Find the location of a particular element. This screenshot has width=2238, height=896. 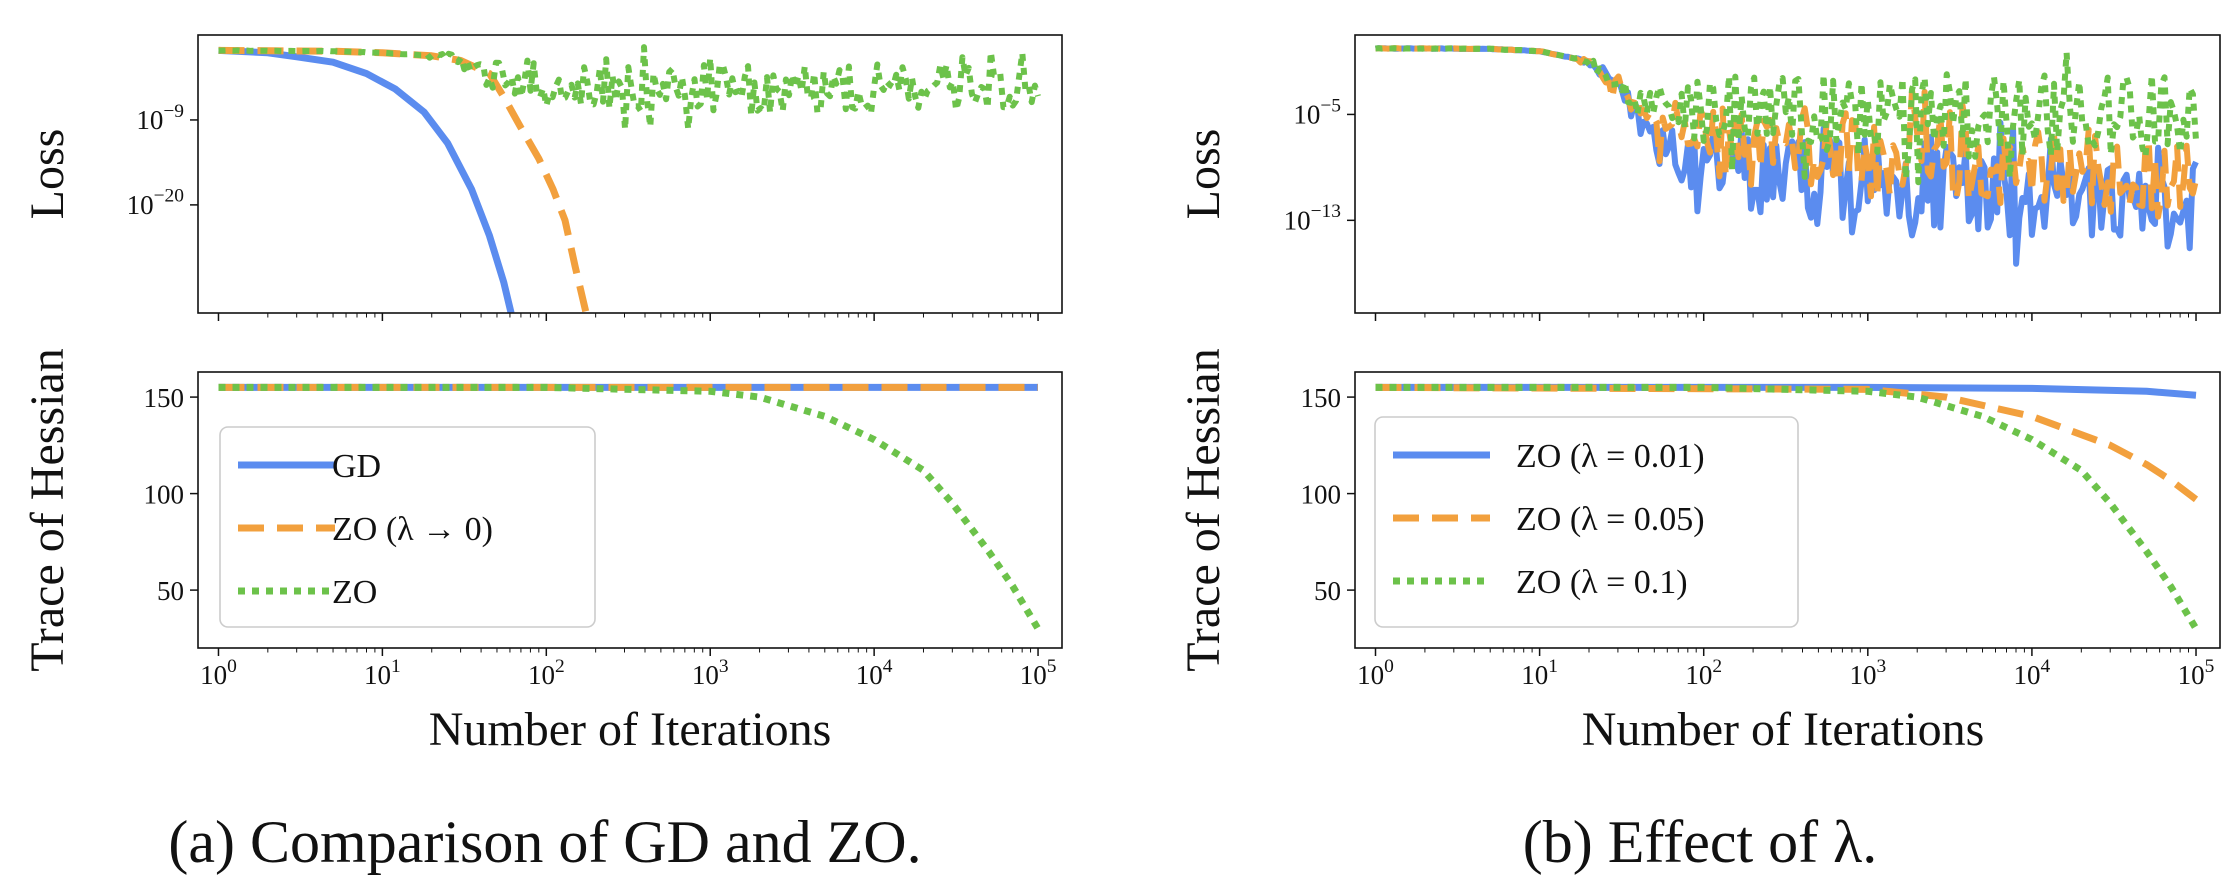

legend-label: ZO (λ = 0.05) is located at coordinates (1610, 519).